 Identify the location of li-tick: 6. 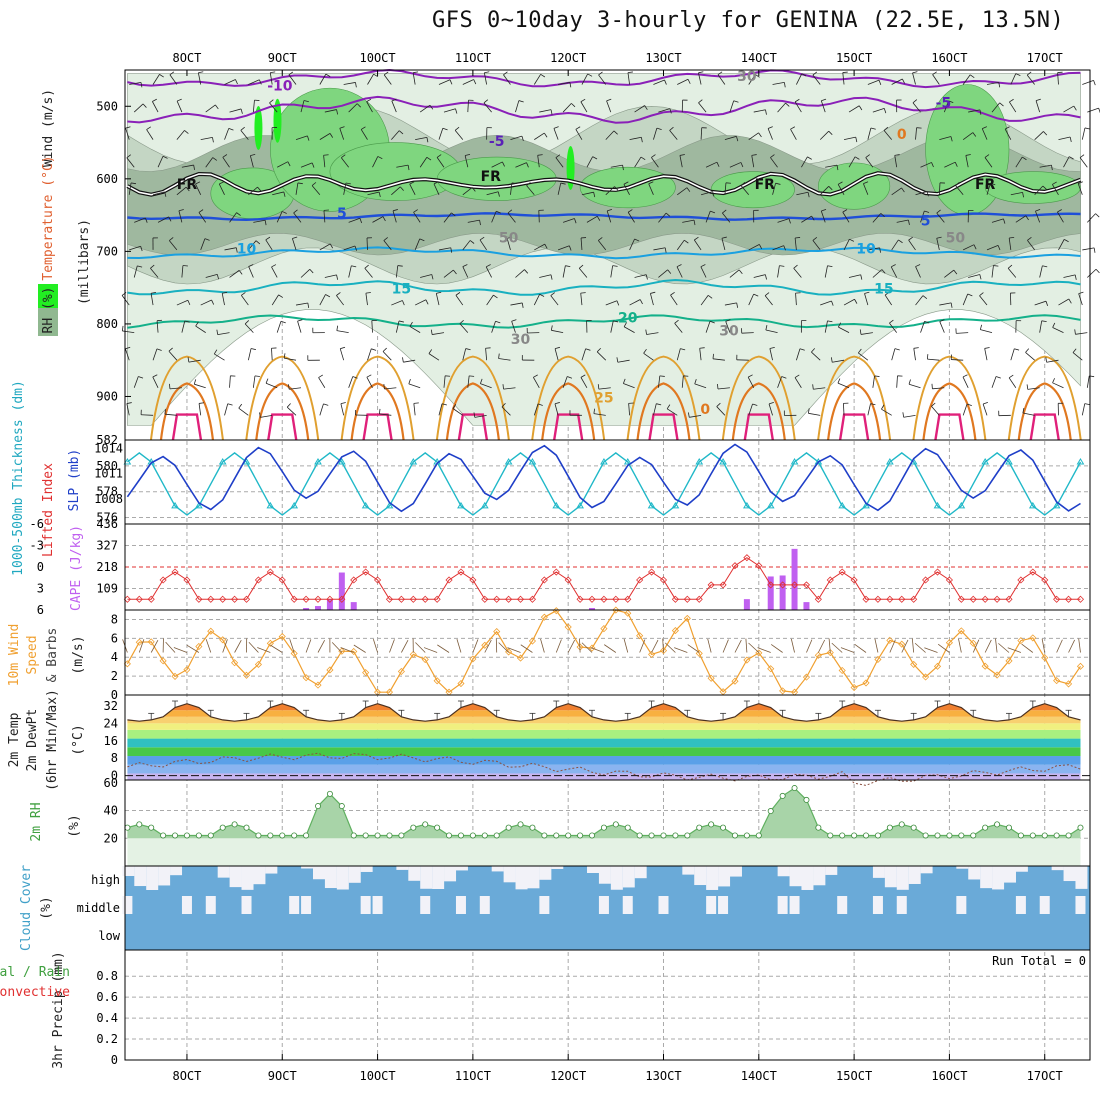
(40, 610).